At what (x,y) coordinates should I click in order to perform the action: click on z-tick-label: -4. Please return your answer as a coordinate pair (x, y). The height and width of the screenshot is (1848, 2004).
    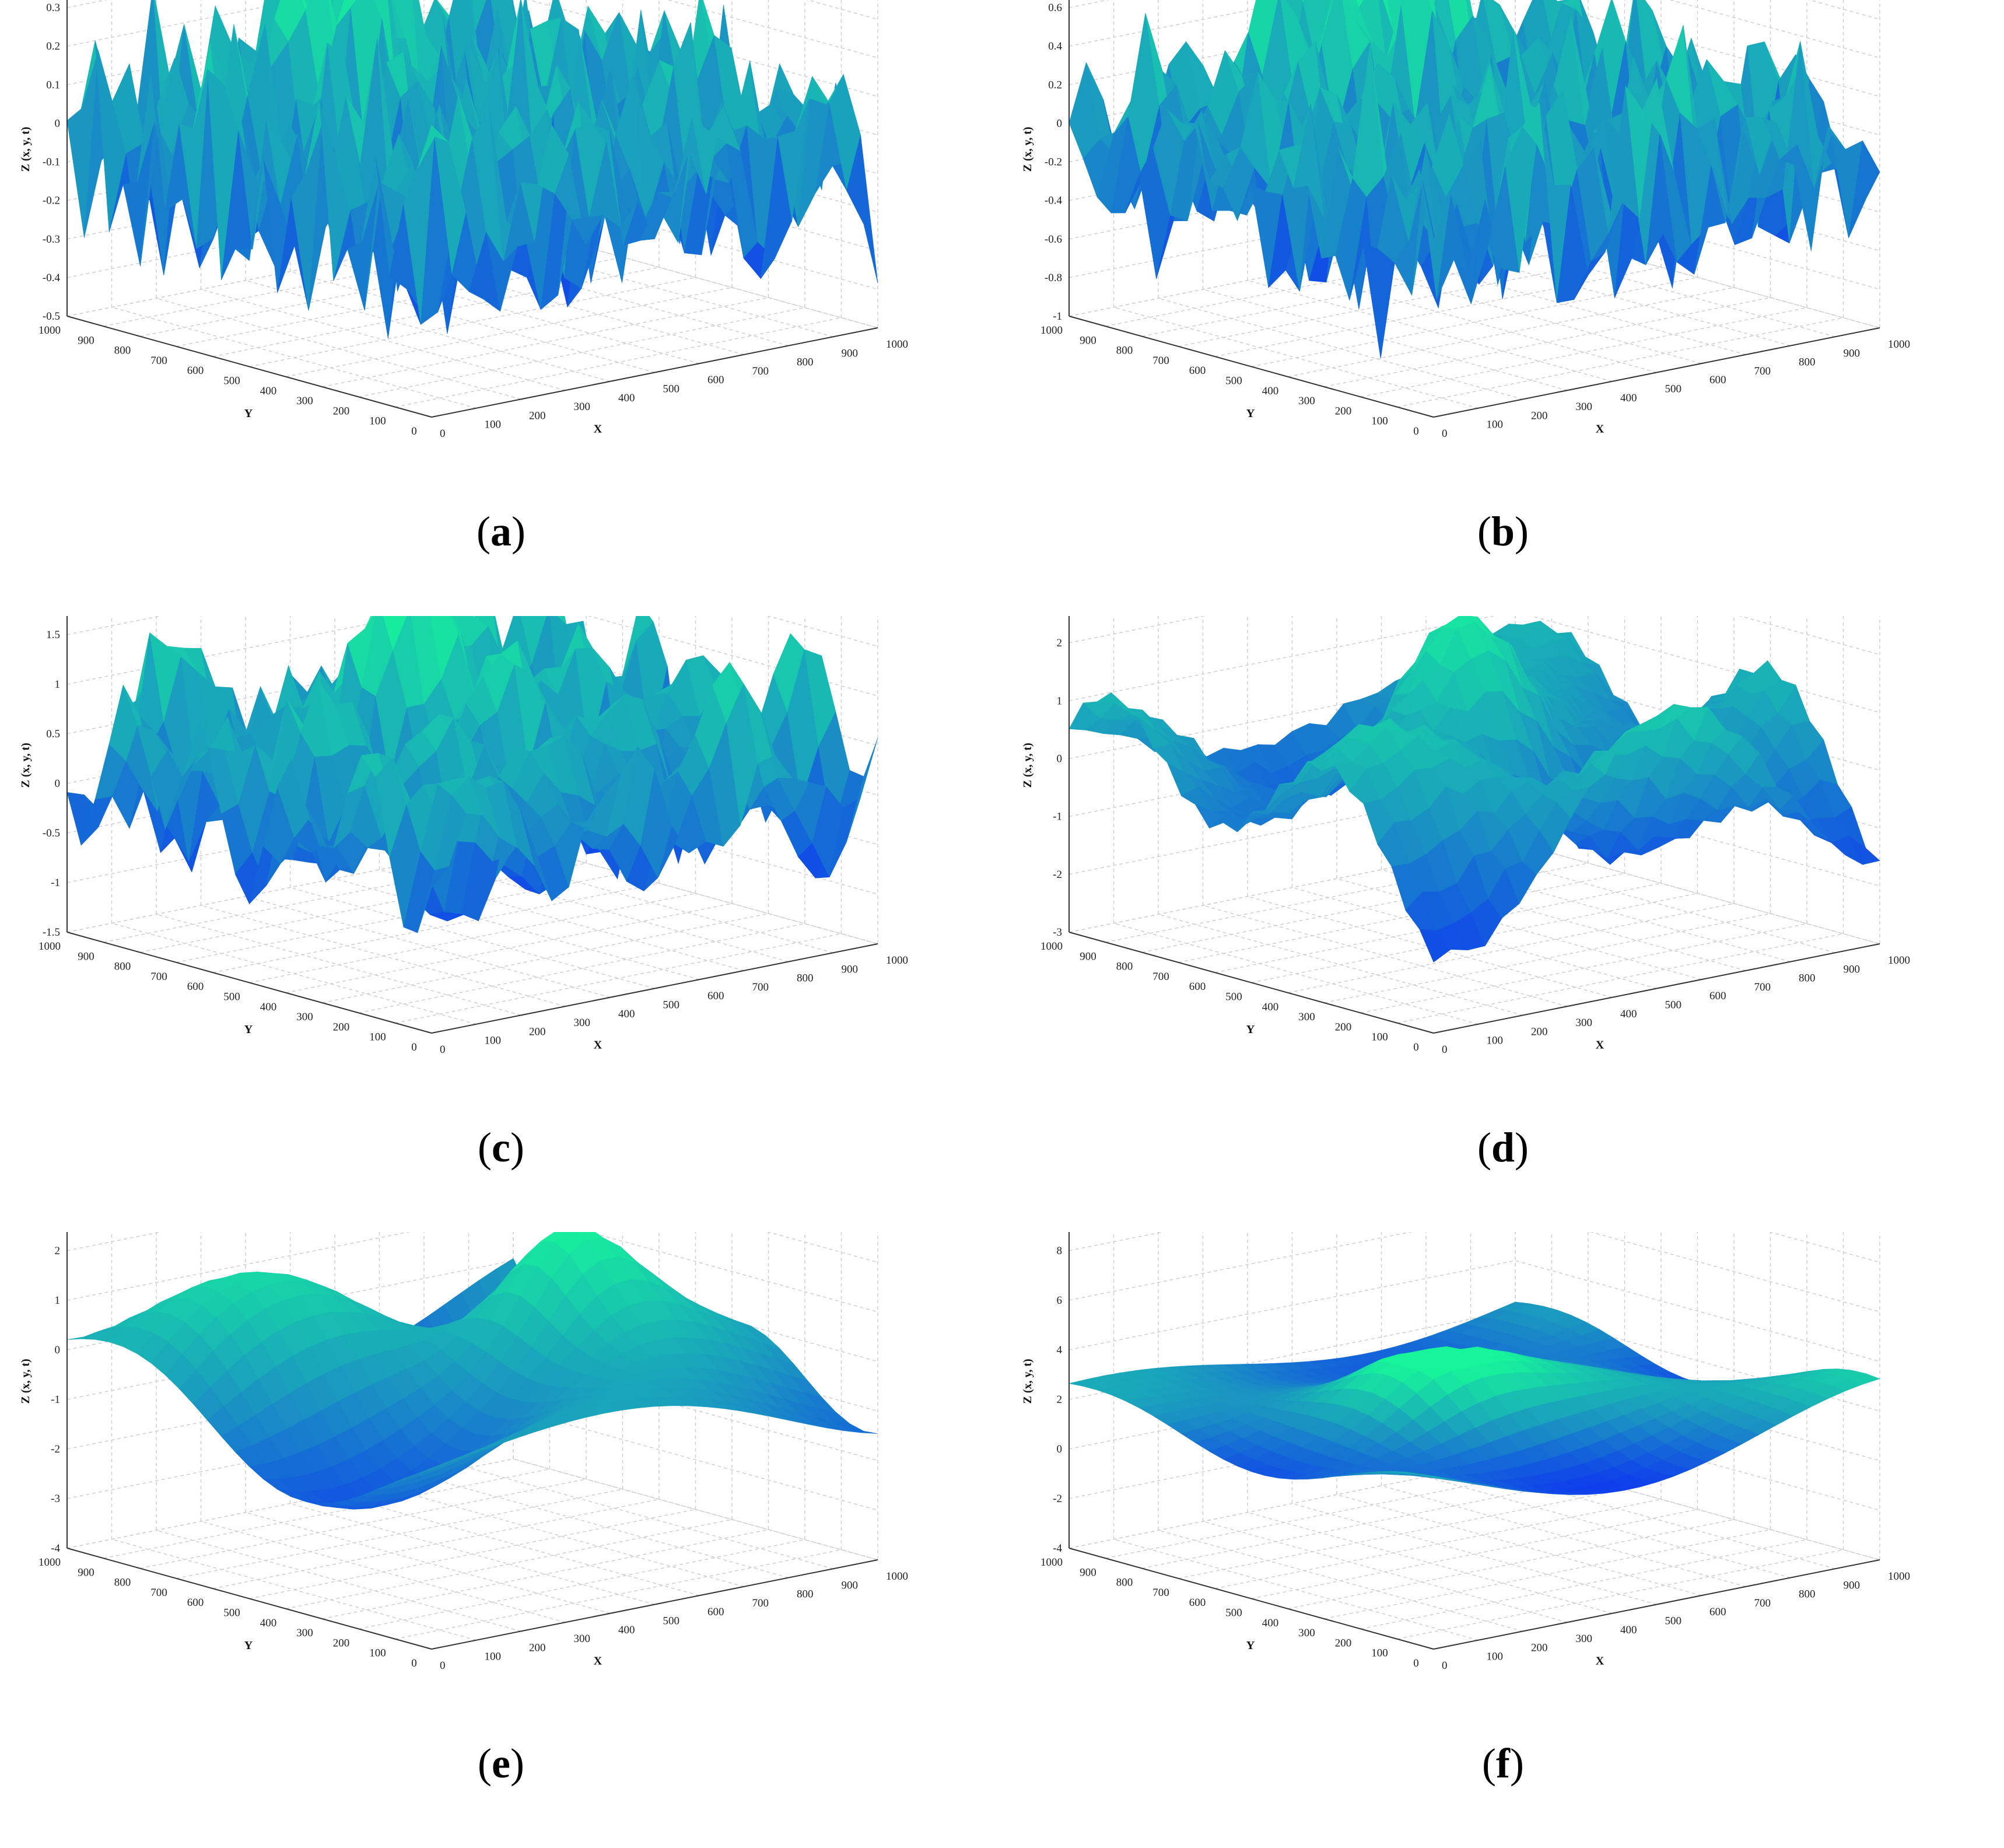
    Looking at the image, I should click on (1057, 1548).